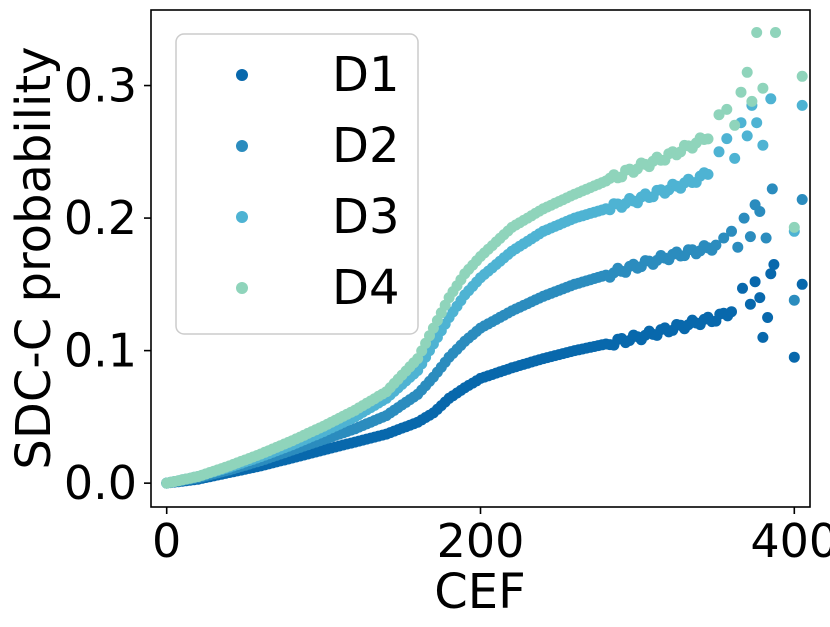  What do you see at coordinates (366, 288) in the screenshot?
I see `legend-label-d4: D4` at bounding box center [366, 288].